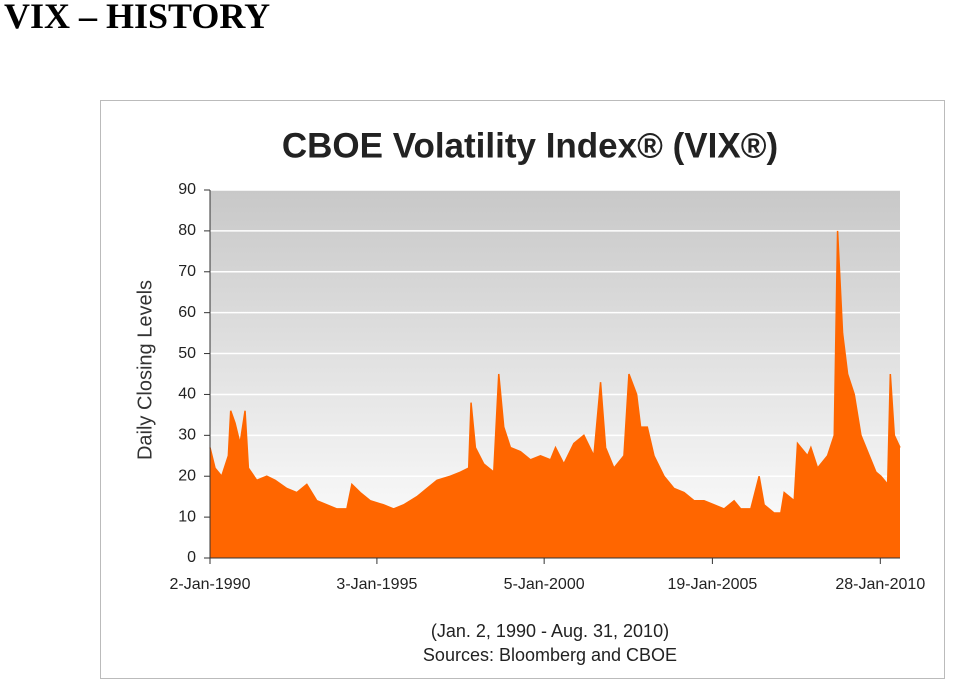 The width and height of the screenshot is (960, 682). What do you see at coordinates (137, 18) in the screenshot?
I see `slide-title: VIX – HISTORY` at bounding box center [137, 18].